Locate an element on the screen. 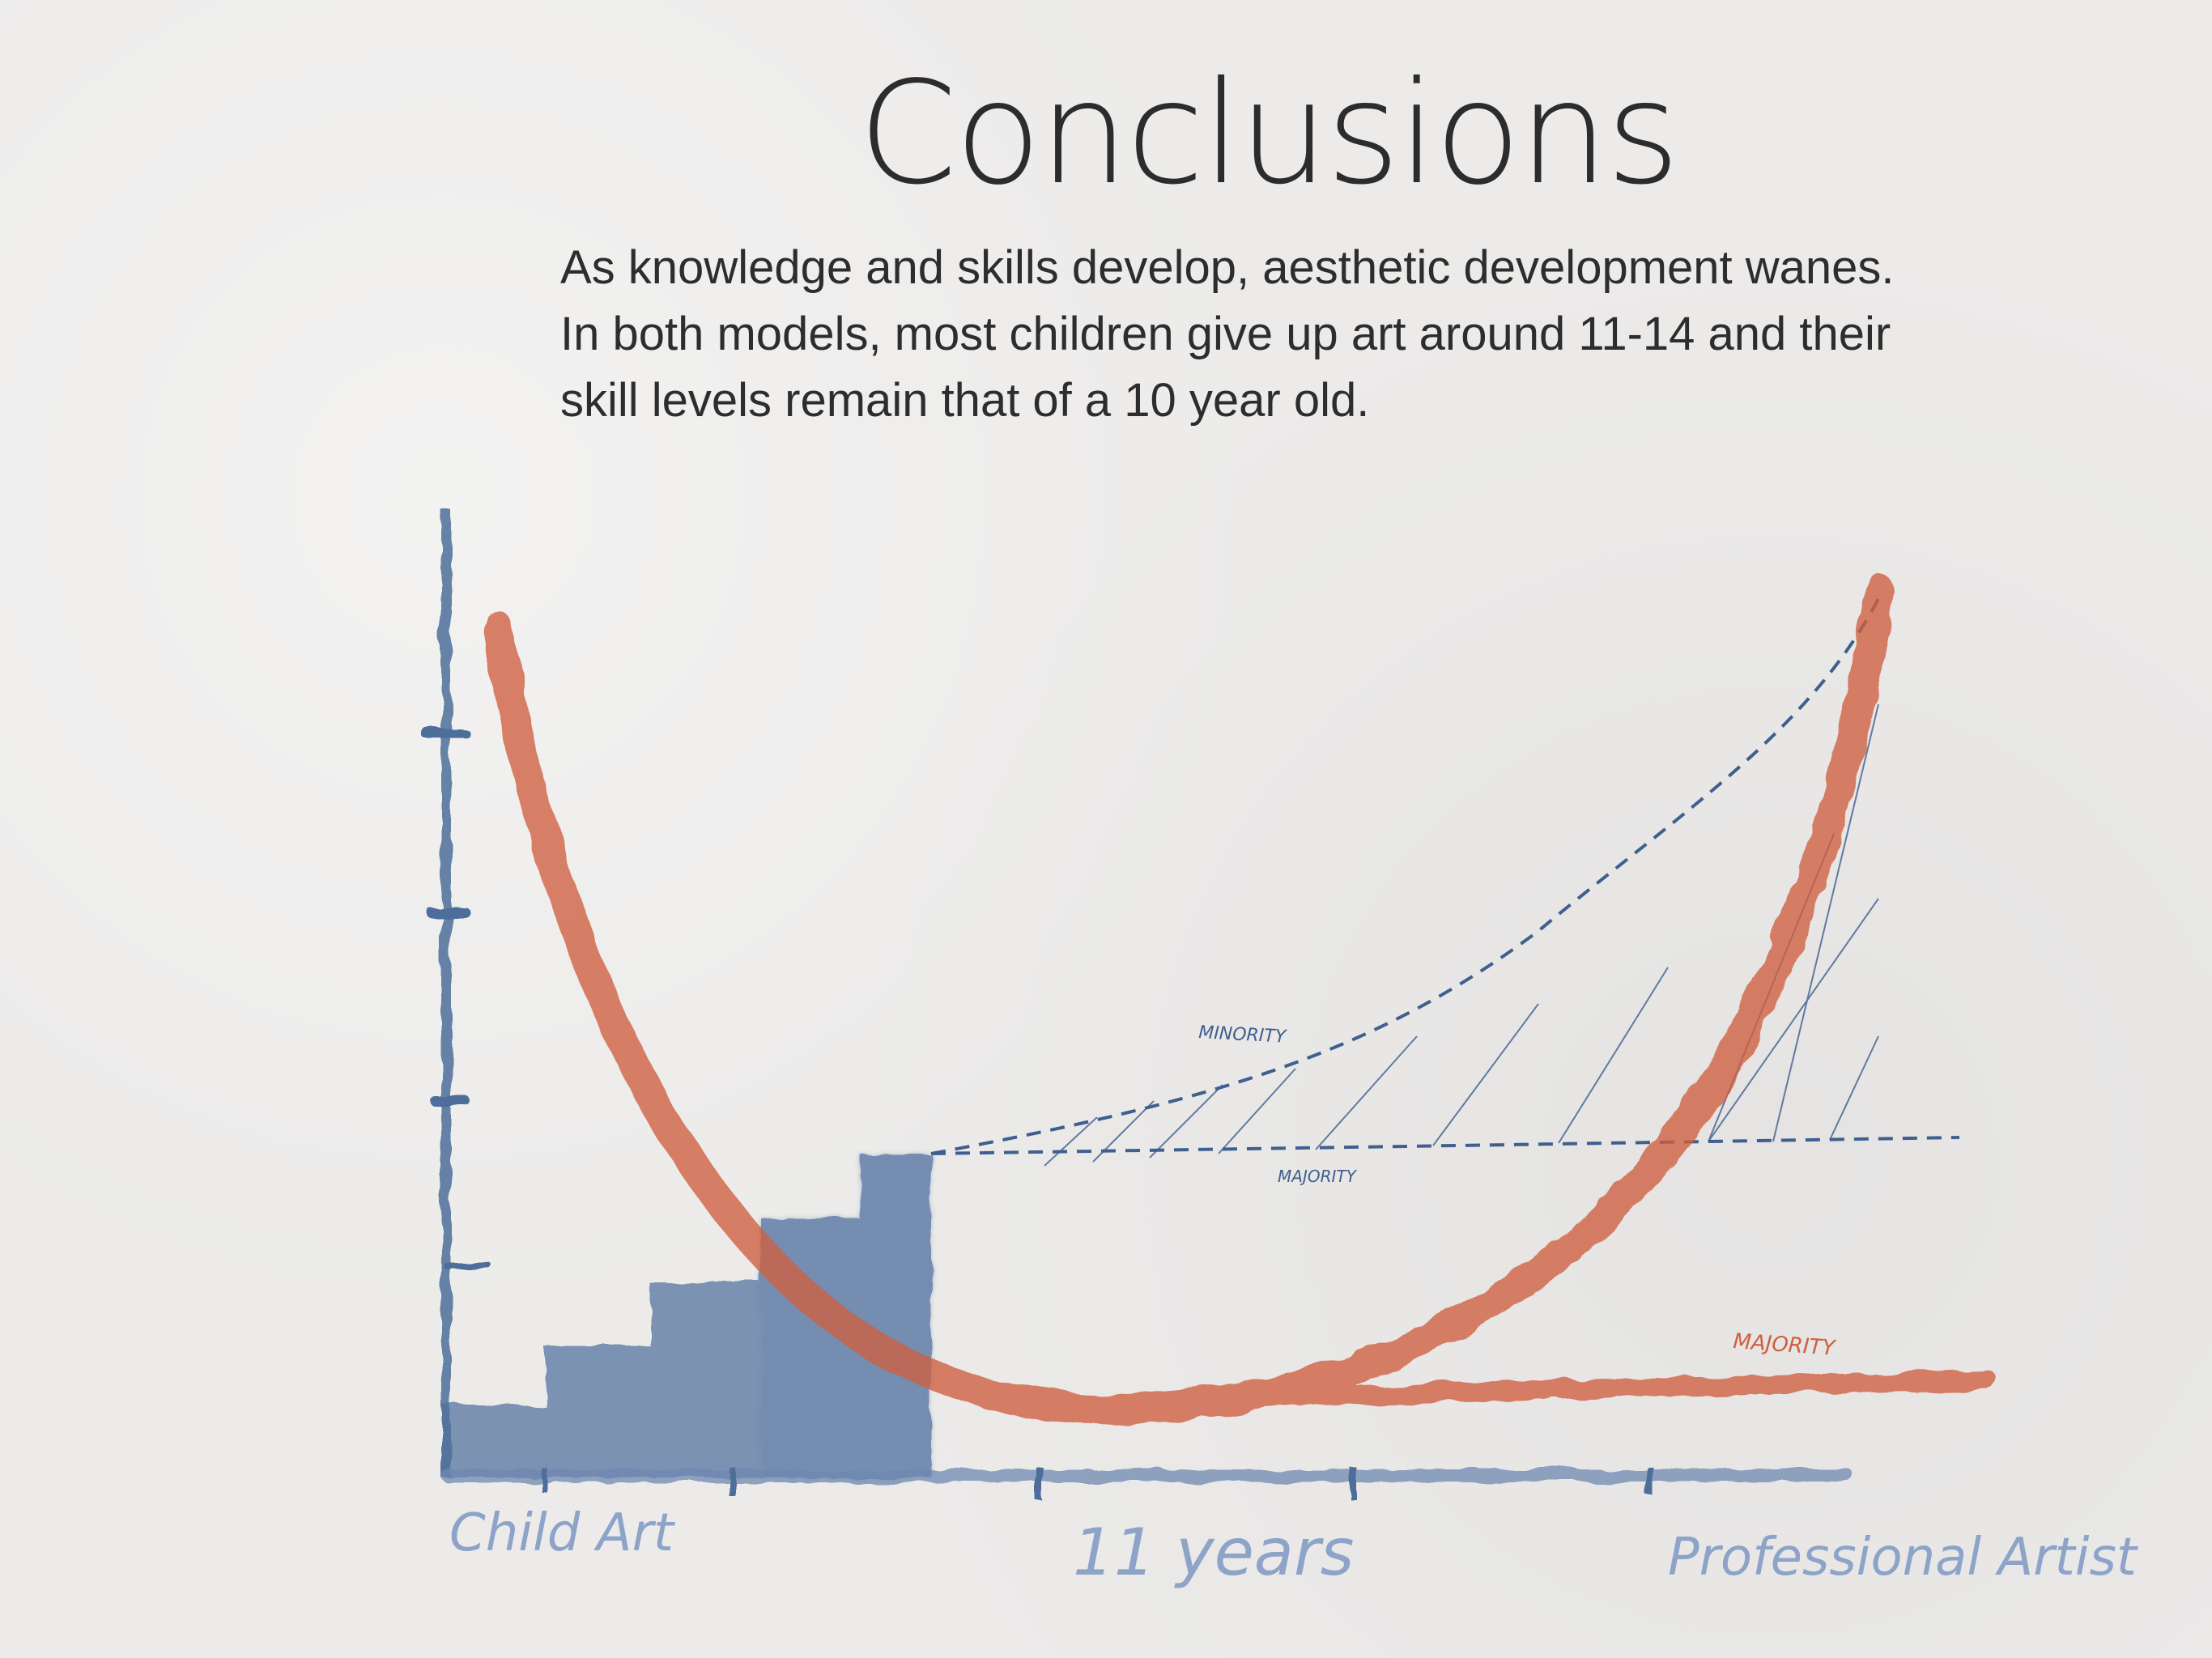 The image size is (2212, 1658). skill-steps is located at coordinates (686, 1315).